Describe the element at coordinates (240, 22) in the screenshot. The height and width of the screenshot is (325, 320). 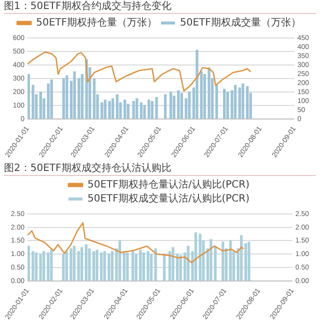
I see `legend-label: 50ETF期权成交量（万张）` at that location.